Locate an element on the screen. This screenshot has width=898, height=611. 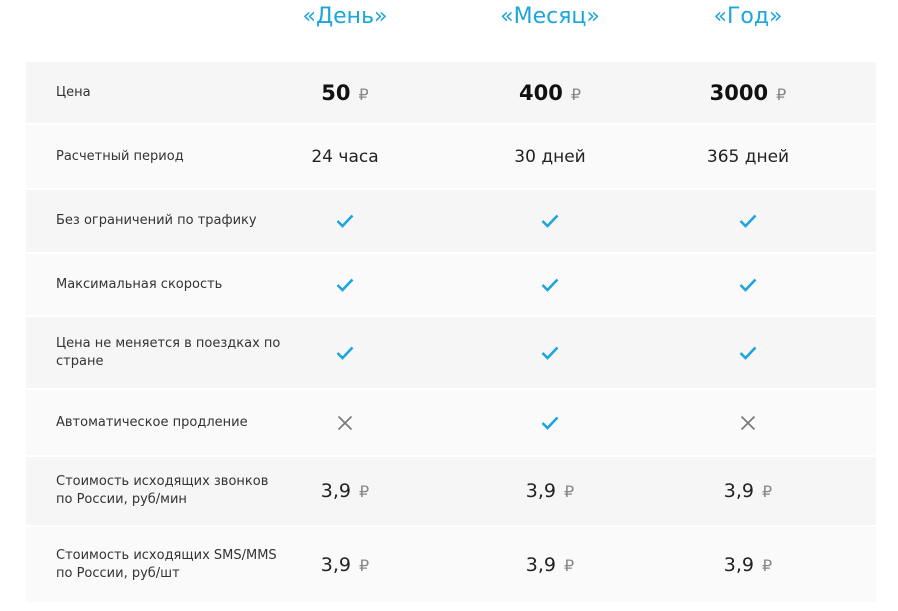
table-cell: 30 дней is located at coordinates (549, 157).